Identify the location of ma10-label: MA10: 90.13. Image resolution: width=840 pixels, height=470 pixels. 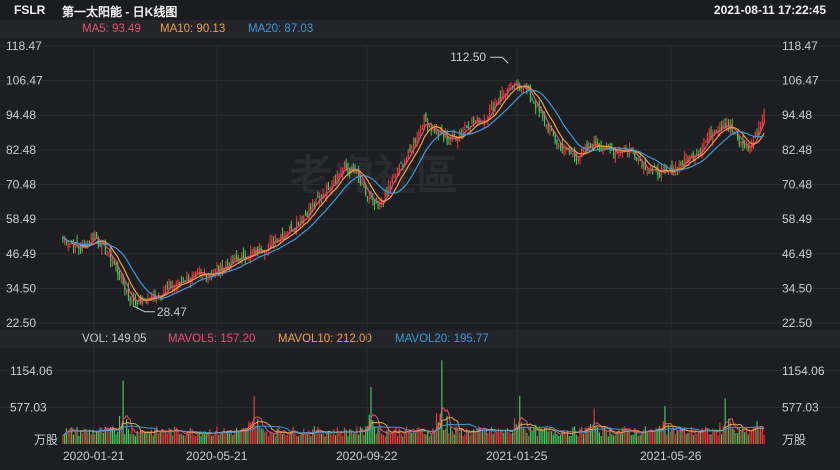
(193, 29).